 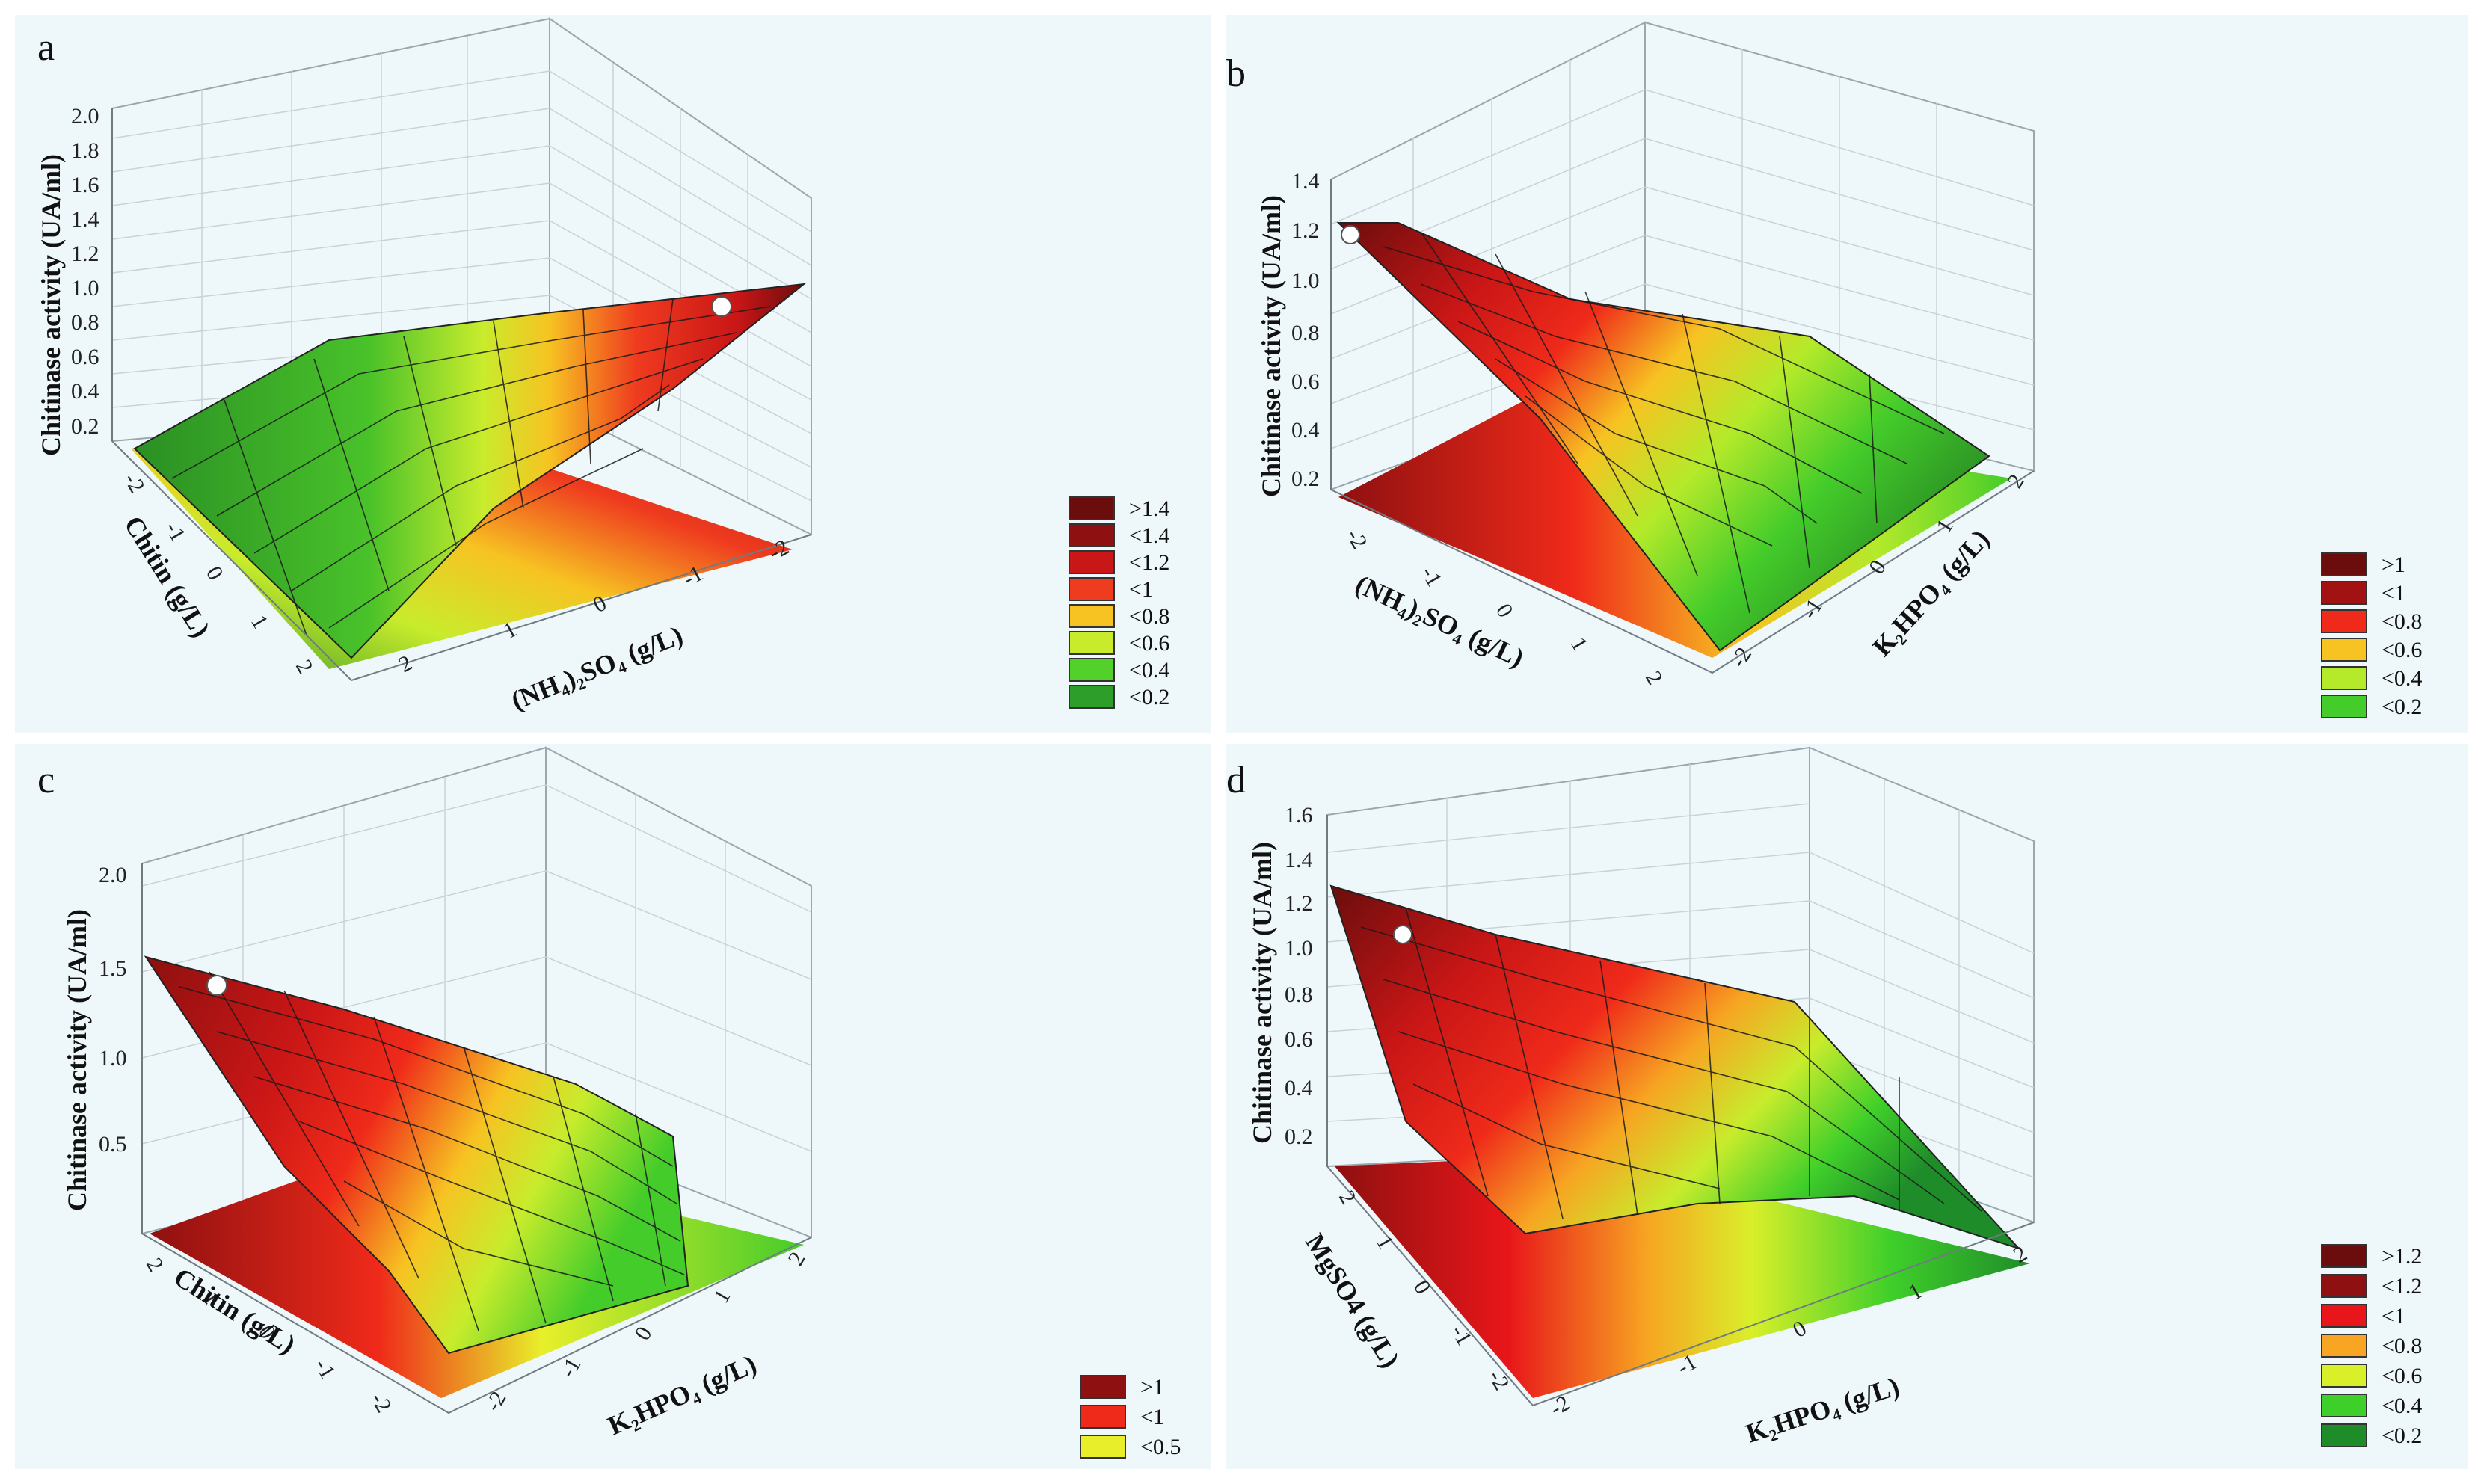 I want to click on panel-a-legend-label-0: >1.4, so click(x=1149, y=508).